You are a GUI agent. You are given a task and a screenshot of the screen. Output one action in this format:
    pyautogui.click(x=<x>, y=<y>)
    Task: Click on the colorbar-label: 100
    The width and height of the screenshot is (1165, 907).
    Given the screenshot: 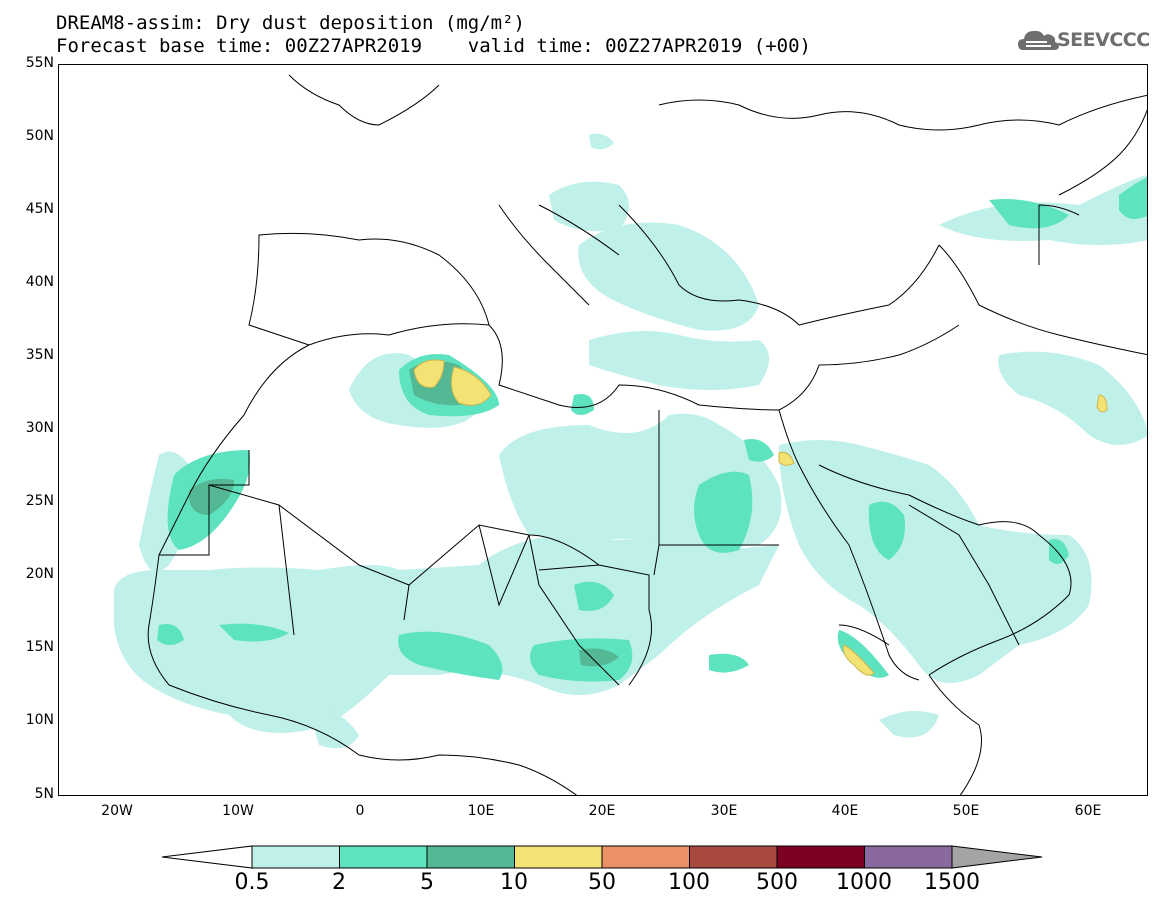 What is the action you would take?
    pyautogui.click(x=689, y=882)
    